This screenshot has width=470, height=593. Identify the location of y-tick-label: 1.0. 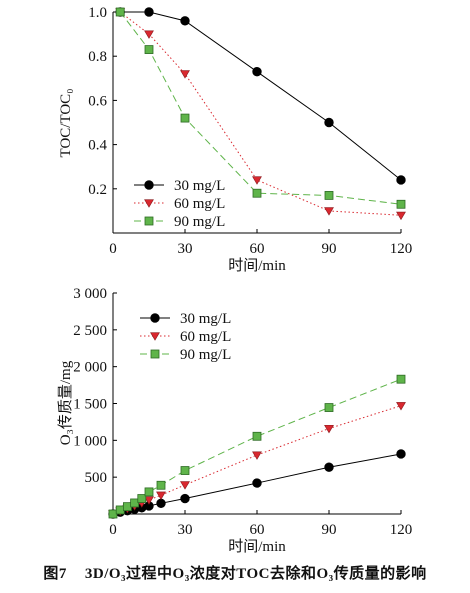
(97, 13).